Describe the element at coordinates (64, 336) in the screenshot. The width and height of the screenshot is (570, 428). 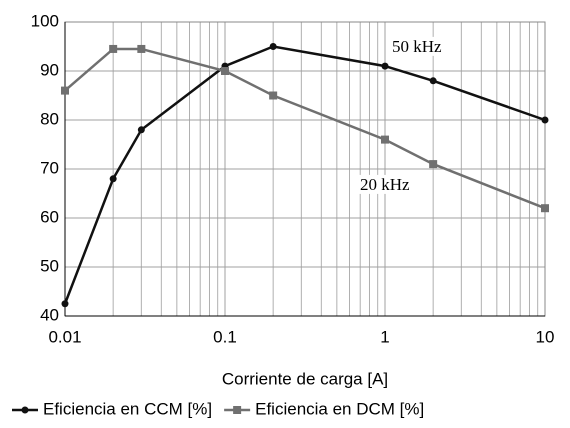
I see `x-tick-label: 0.01` at that location.